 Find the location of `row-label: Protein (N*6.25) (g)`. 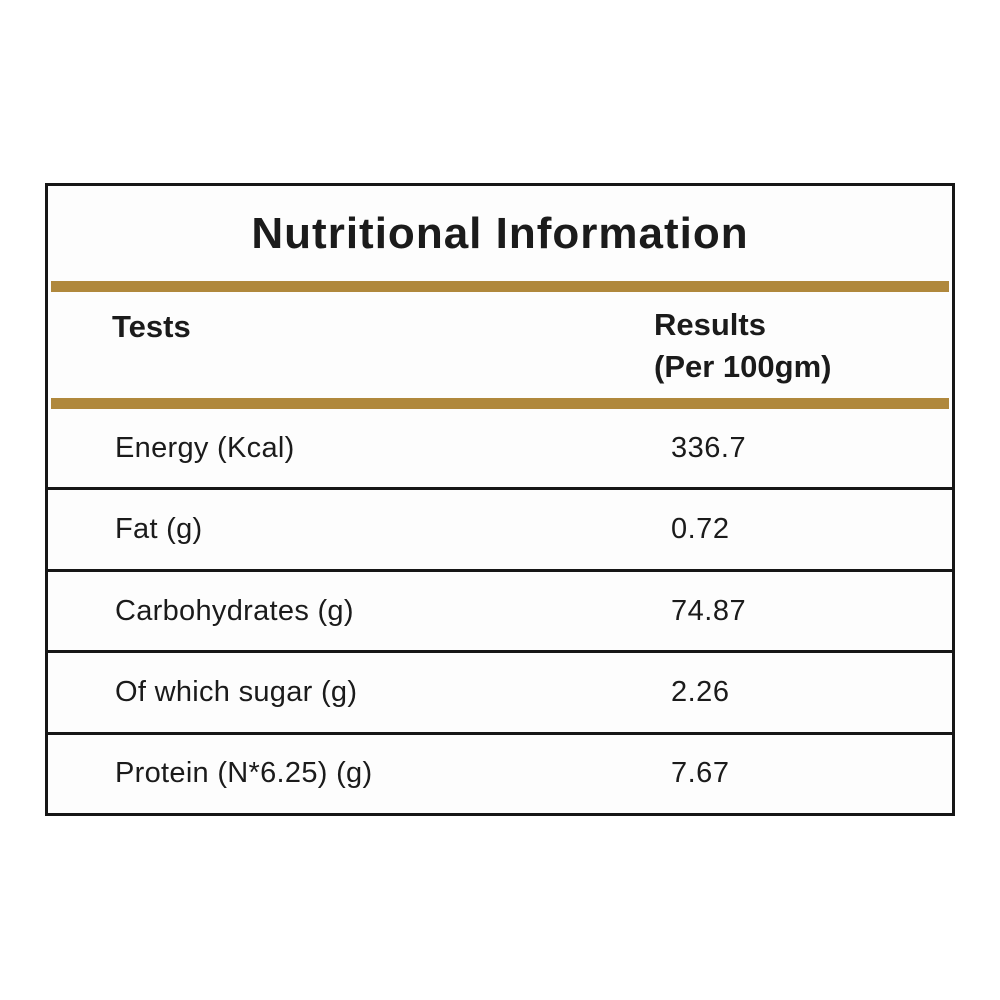

row-label: Protein (N*6.25) (g) is located at coordinates (244, 773).